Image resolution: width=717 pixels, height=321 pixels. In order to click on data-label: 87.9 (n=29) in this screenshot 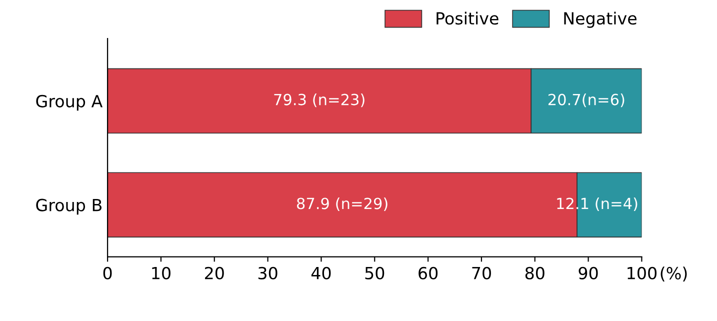, I will do `click(342, 204)`.